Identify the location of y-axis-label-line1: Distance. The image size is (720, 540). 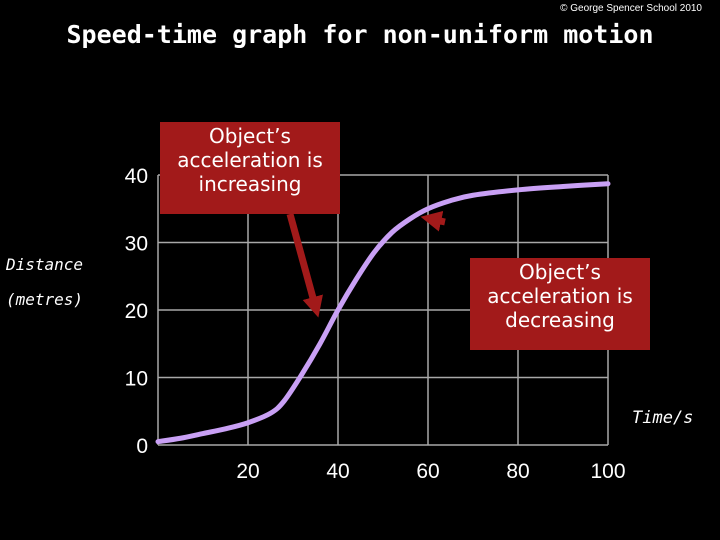
(45, 264).